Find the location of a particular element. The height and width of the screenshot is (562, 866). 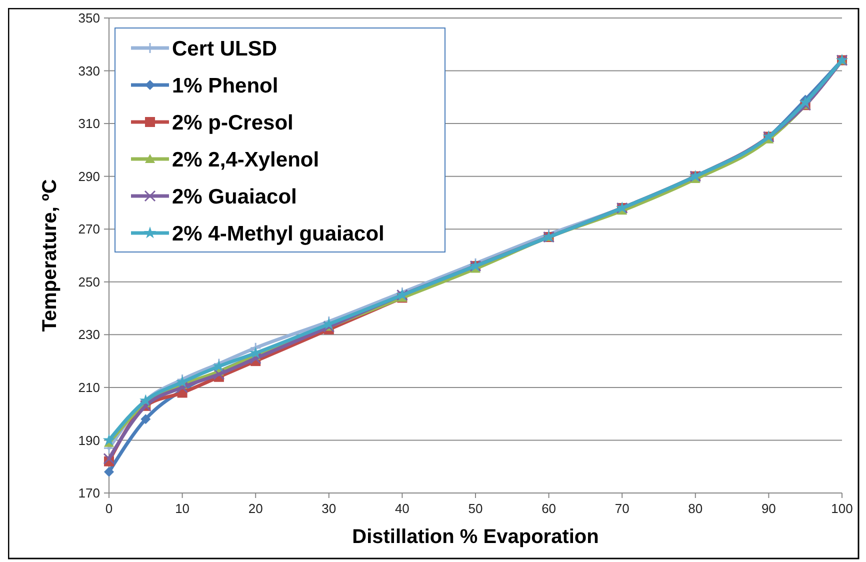

legend-label: 2% 2,4-Xylenol is located at coordinates (246, 160).